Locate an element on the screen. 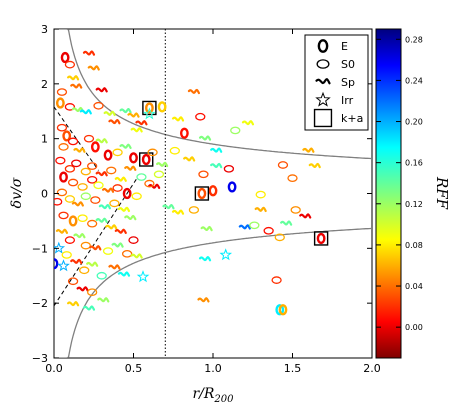  x-tick-label: 2.0 is located at coordinates (372, 368).